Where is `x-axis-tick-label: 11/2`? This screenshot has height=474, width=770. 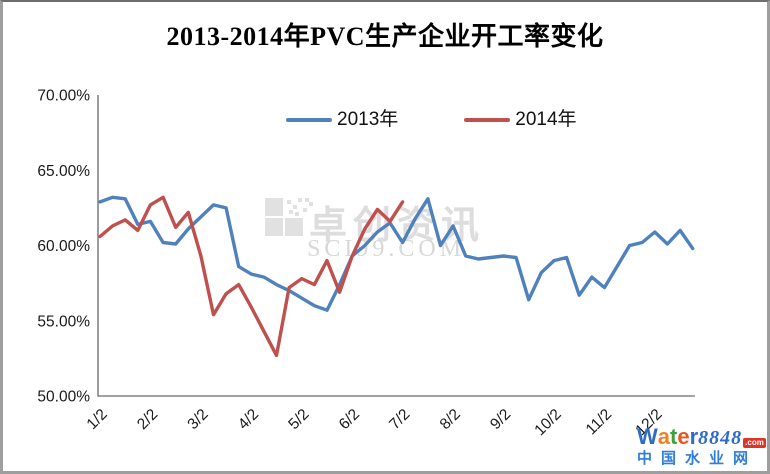
x-axis-tick-label: 11/2 is located at coordinates (599, 422).